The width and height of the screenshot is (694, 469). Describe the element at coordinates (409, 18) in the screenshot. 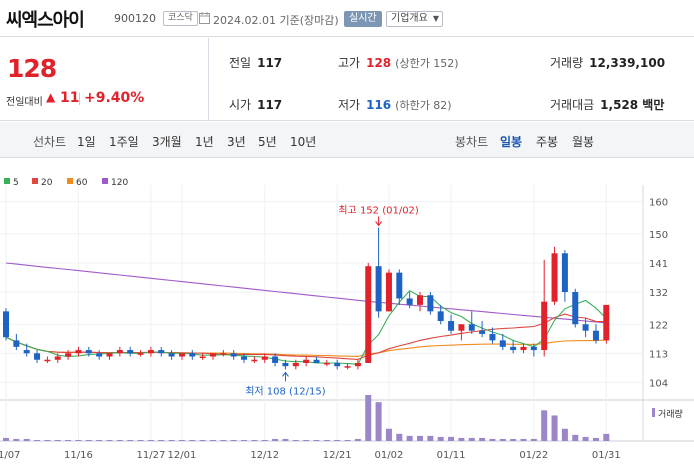

I see `company-overview-label: 기업개요` at that location.